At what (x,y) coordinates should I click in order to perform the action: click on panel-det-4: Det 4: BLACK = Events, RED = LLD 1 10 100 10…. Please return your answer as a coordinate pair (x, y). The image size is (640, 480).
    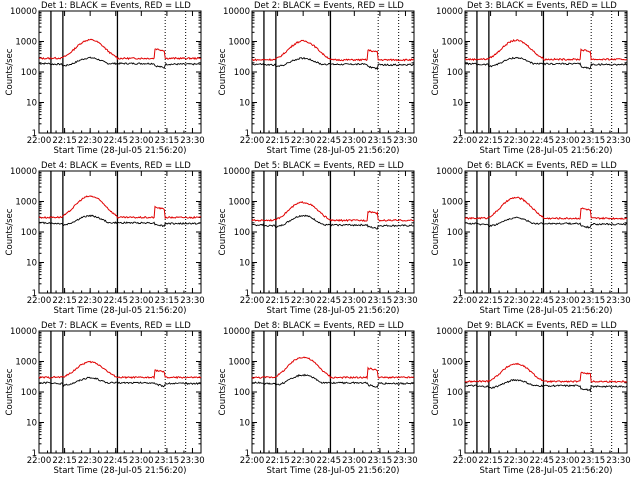
    Looking at the image, I should click on (105, 238).